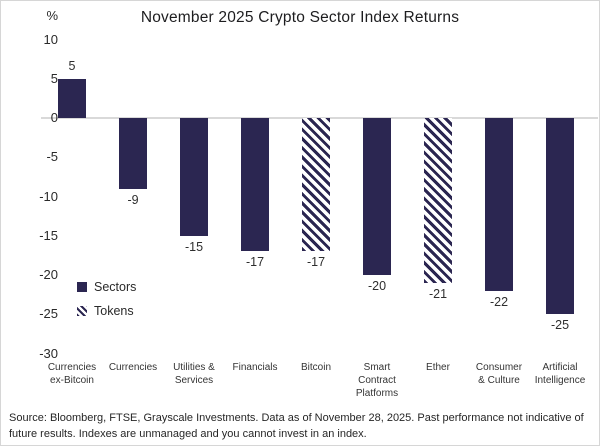  I want to click on bar-value-label-artificial-intelligence: -25, so click(560, 325).